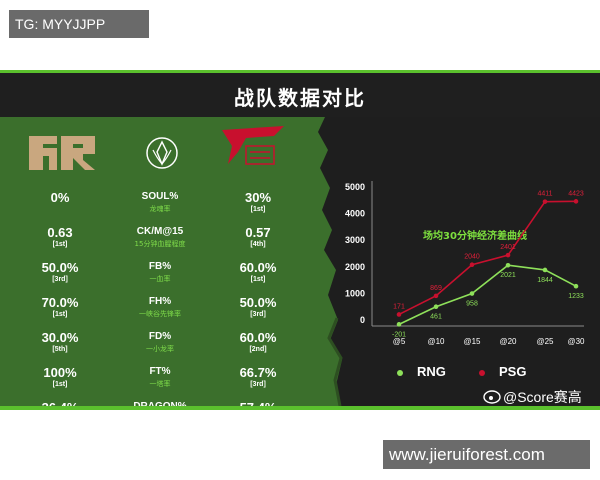 This screenshot has width=600, height=480. I want to click on data-label: 171, so click(399, 306).